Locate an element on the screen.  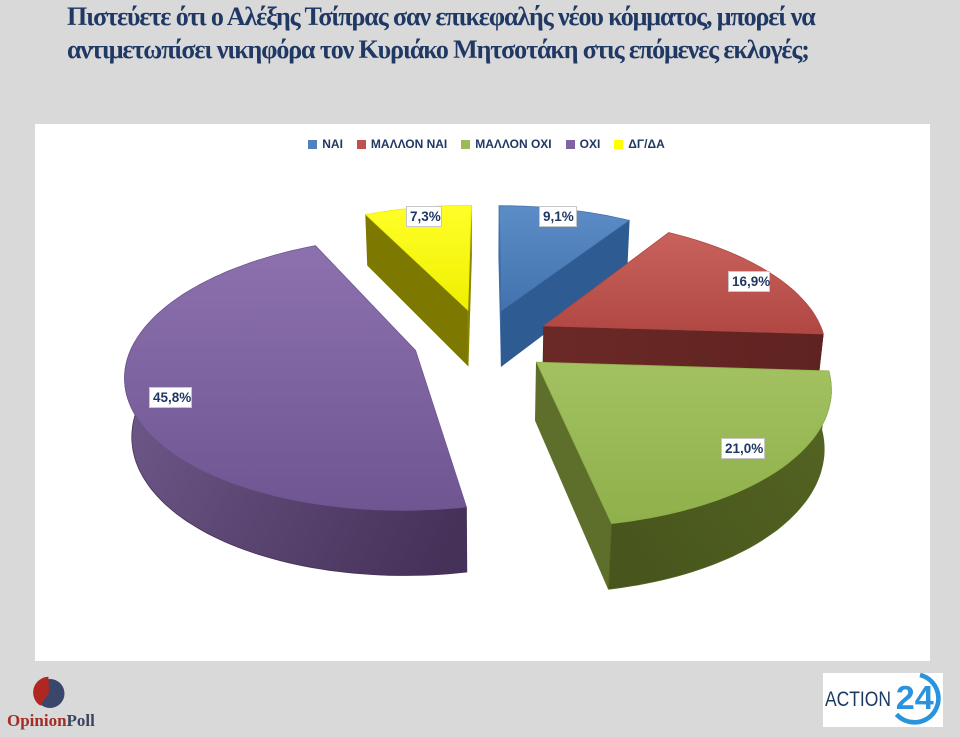
svg-text: ACTION is located at coordinates (858, 699).